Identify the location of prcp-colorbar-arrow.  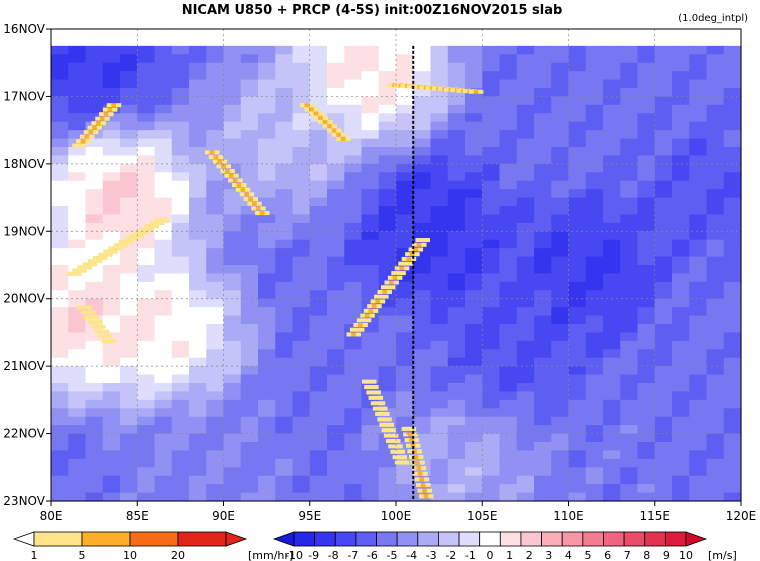
(236, 539).